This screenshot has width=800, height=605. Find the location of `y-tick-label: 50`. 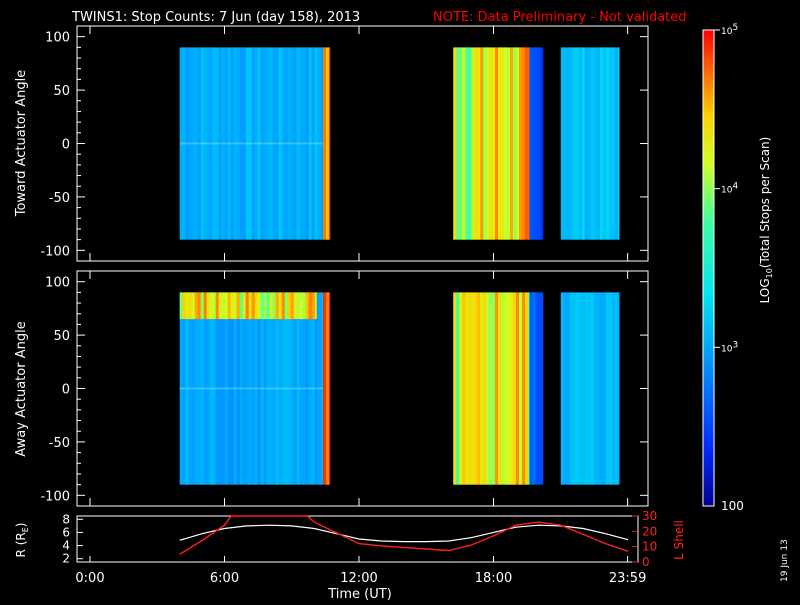

y-tick-label: 50 is located at coordinates (61, 336).